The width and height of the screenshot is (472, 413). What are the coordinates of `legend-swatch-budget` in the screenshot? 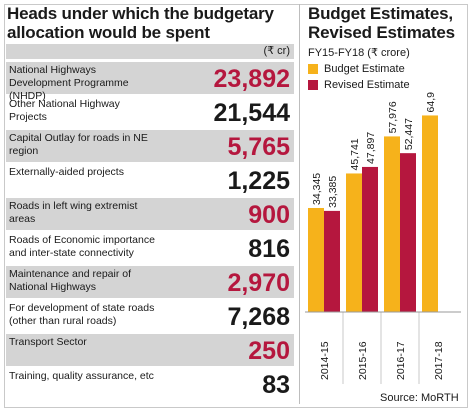 It's located at (313, 69).